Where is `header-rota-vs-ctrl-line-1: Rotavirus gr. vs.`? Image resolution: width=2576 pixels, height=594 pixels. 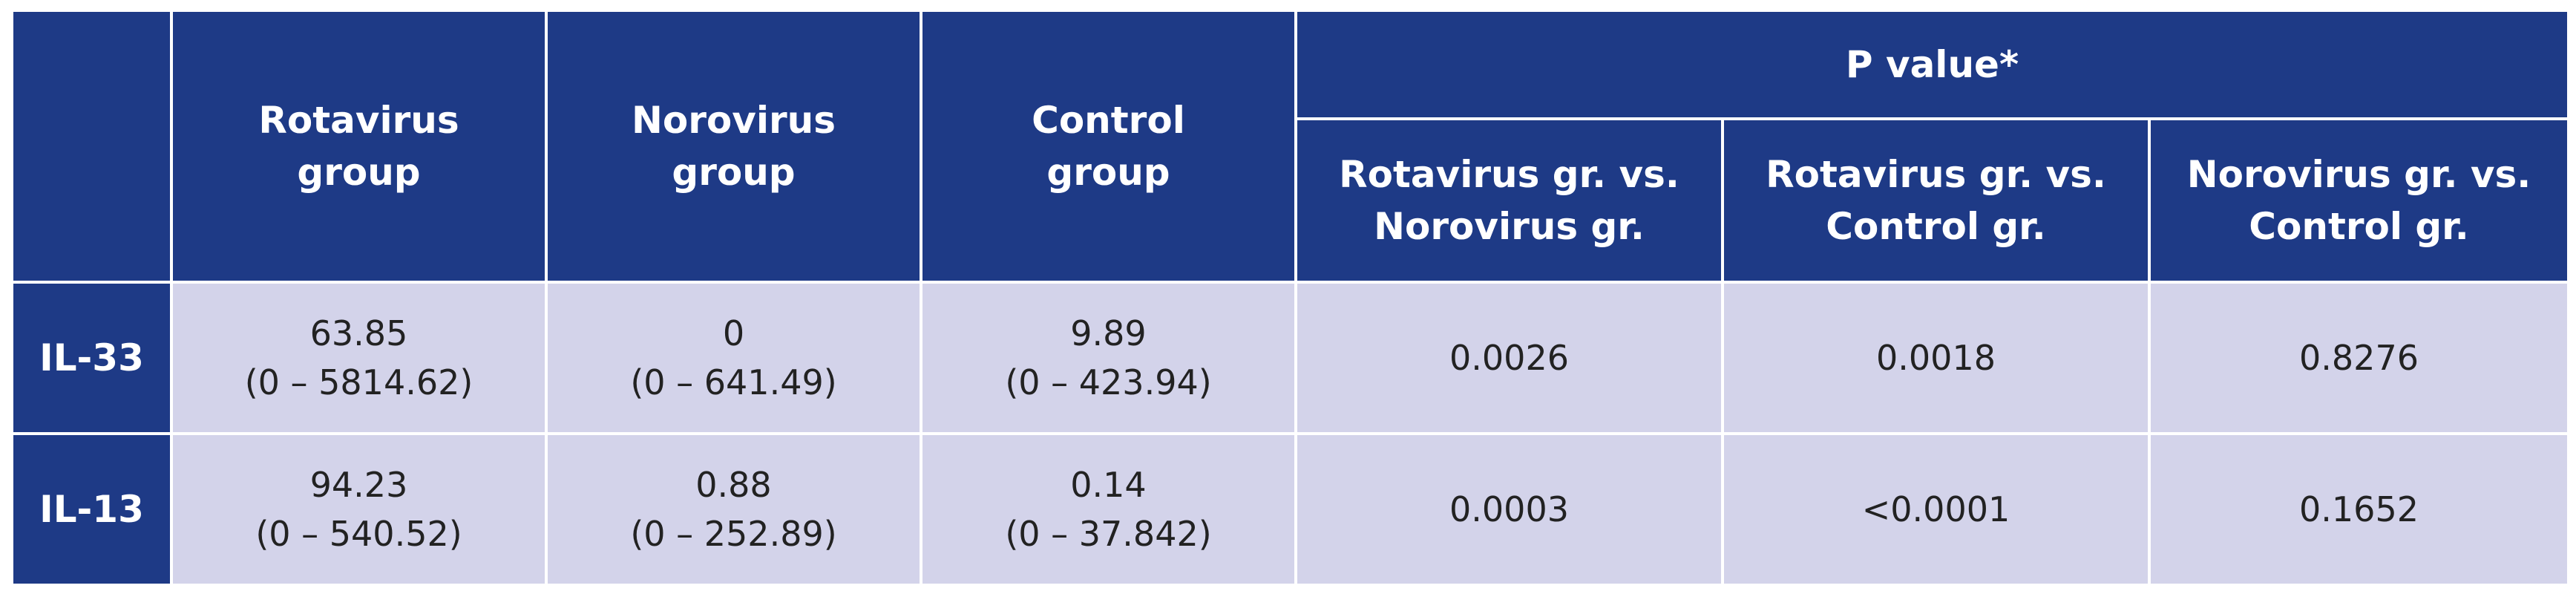 header-rota-vs-ctrl-line-1: Rotavirus gr. vs. is located at coordinates (1936, 175).